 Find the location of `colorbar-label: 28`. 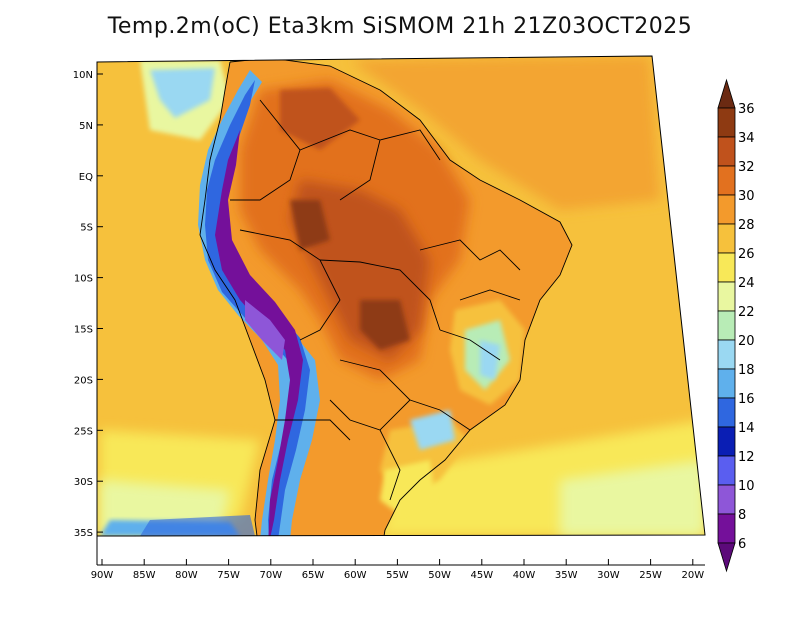

colorbar-label: 28 is located at coordinates (746, 225).